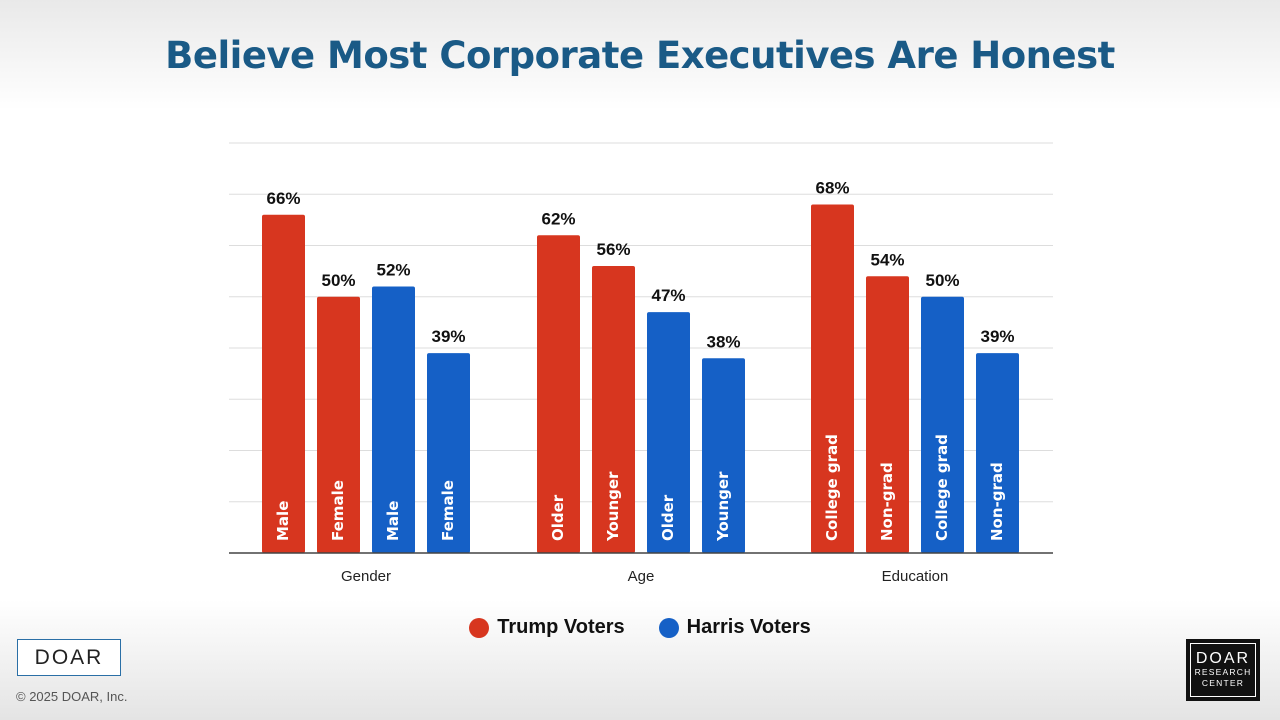 The height and width of the screenshot is (720, 1280). What do you see at coordinates (640, 627) in the screenshot?
I see `legend: Trump Voters Harris Voters` at bounding box center [640, 627].